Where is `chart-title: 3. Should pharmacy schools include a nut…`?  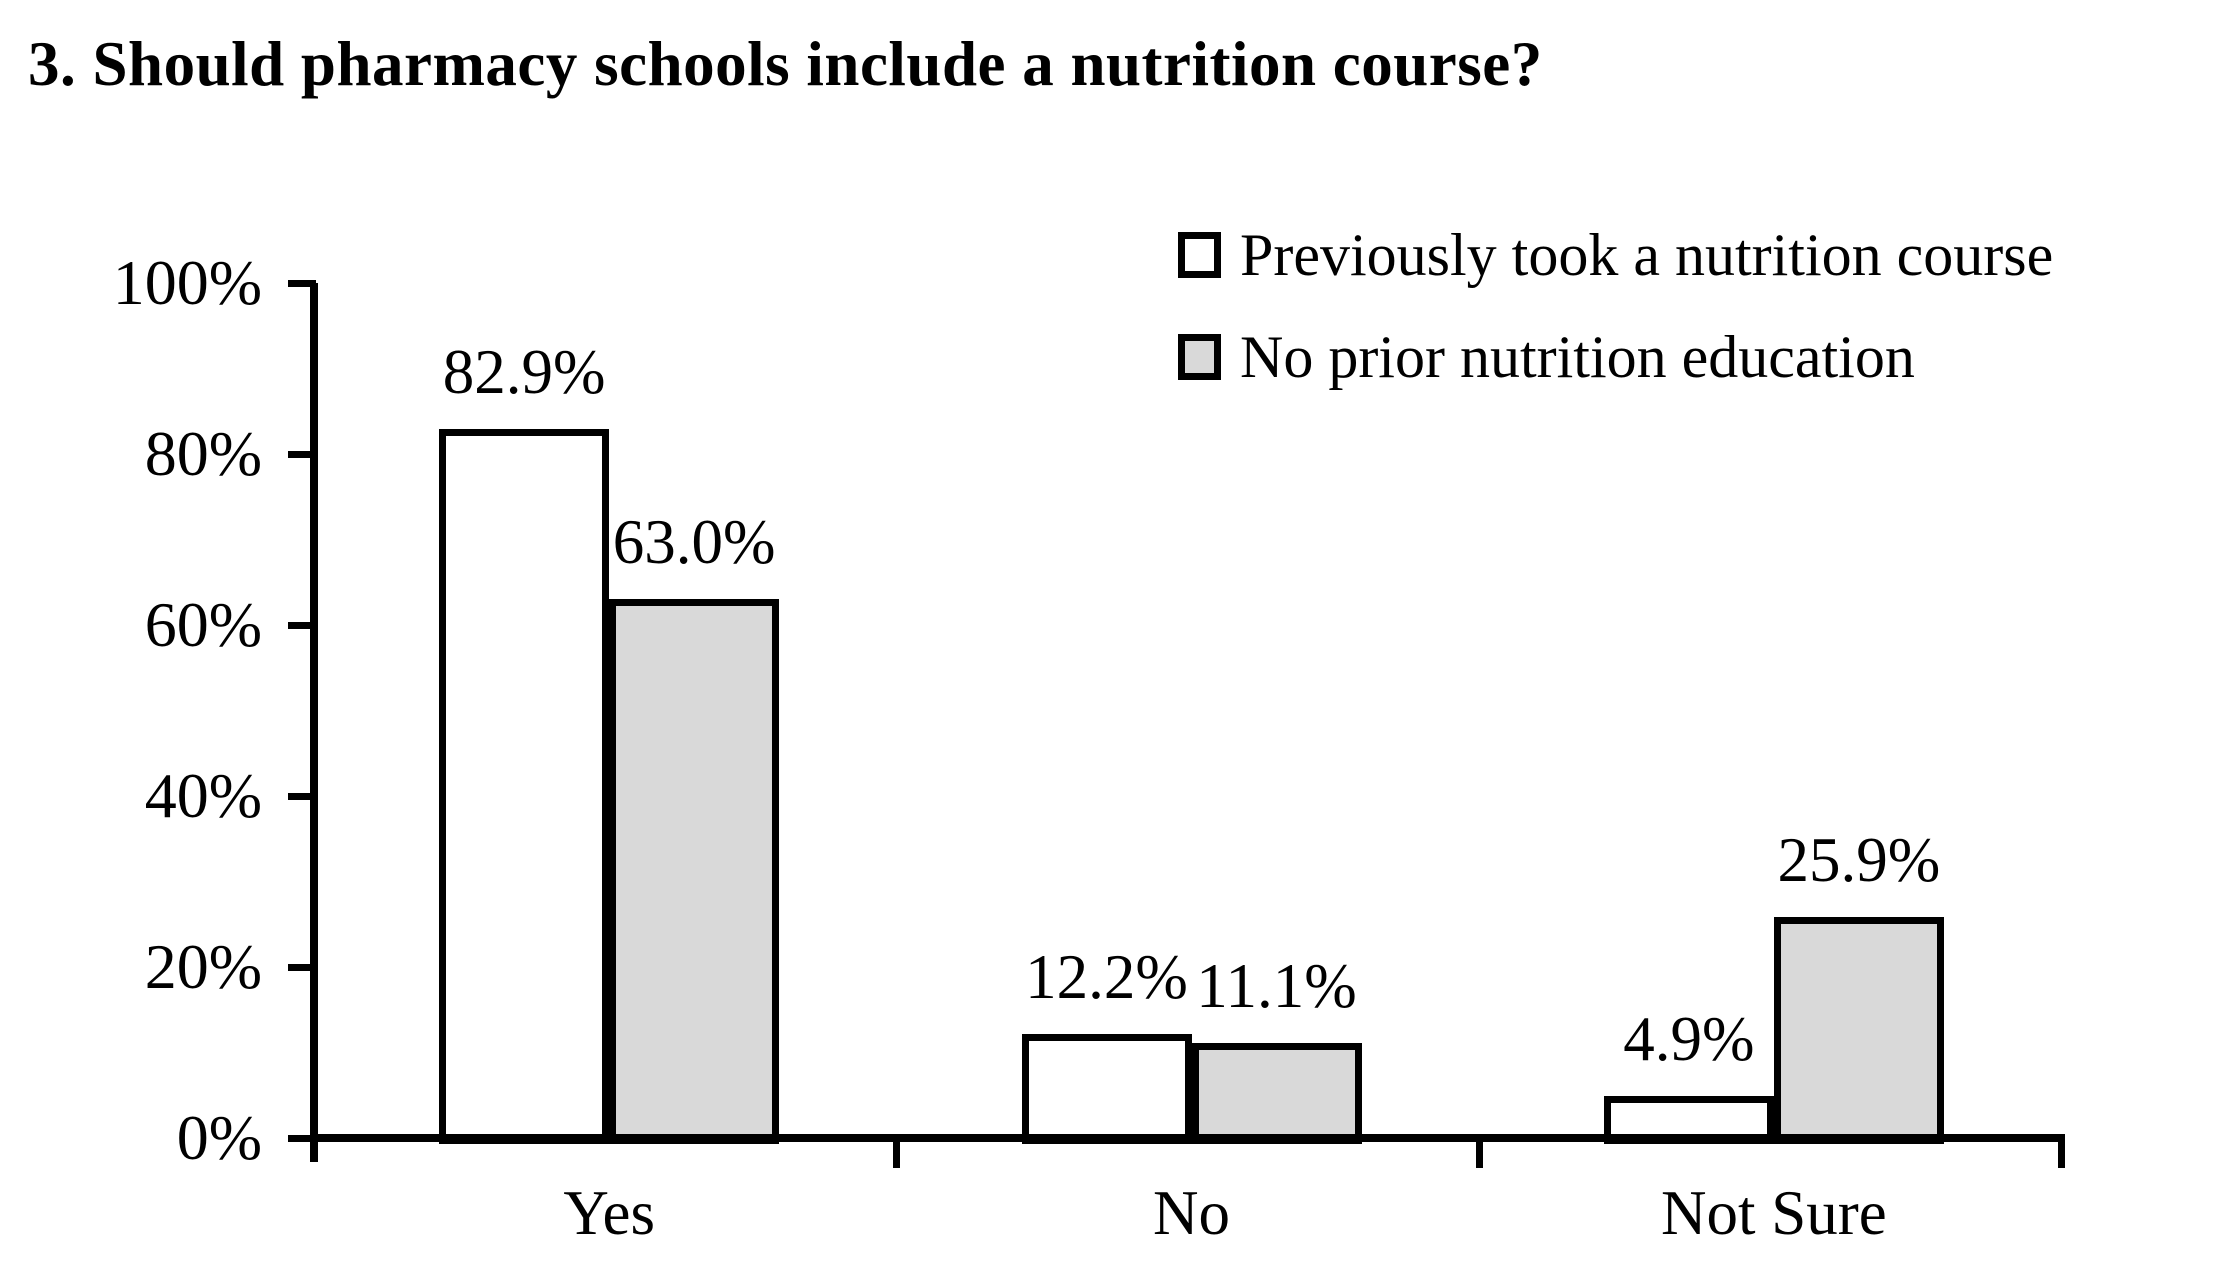
chart-title: 3. Should pharmacy schools include a nut… is located at coordinates (785, 64).